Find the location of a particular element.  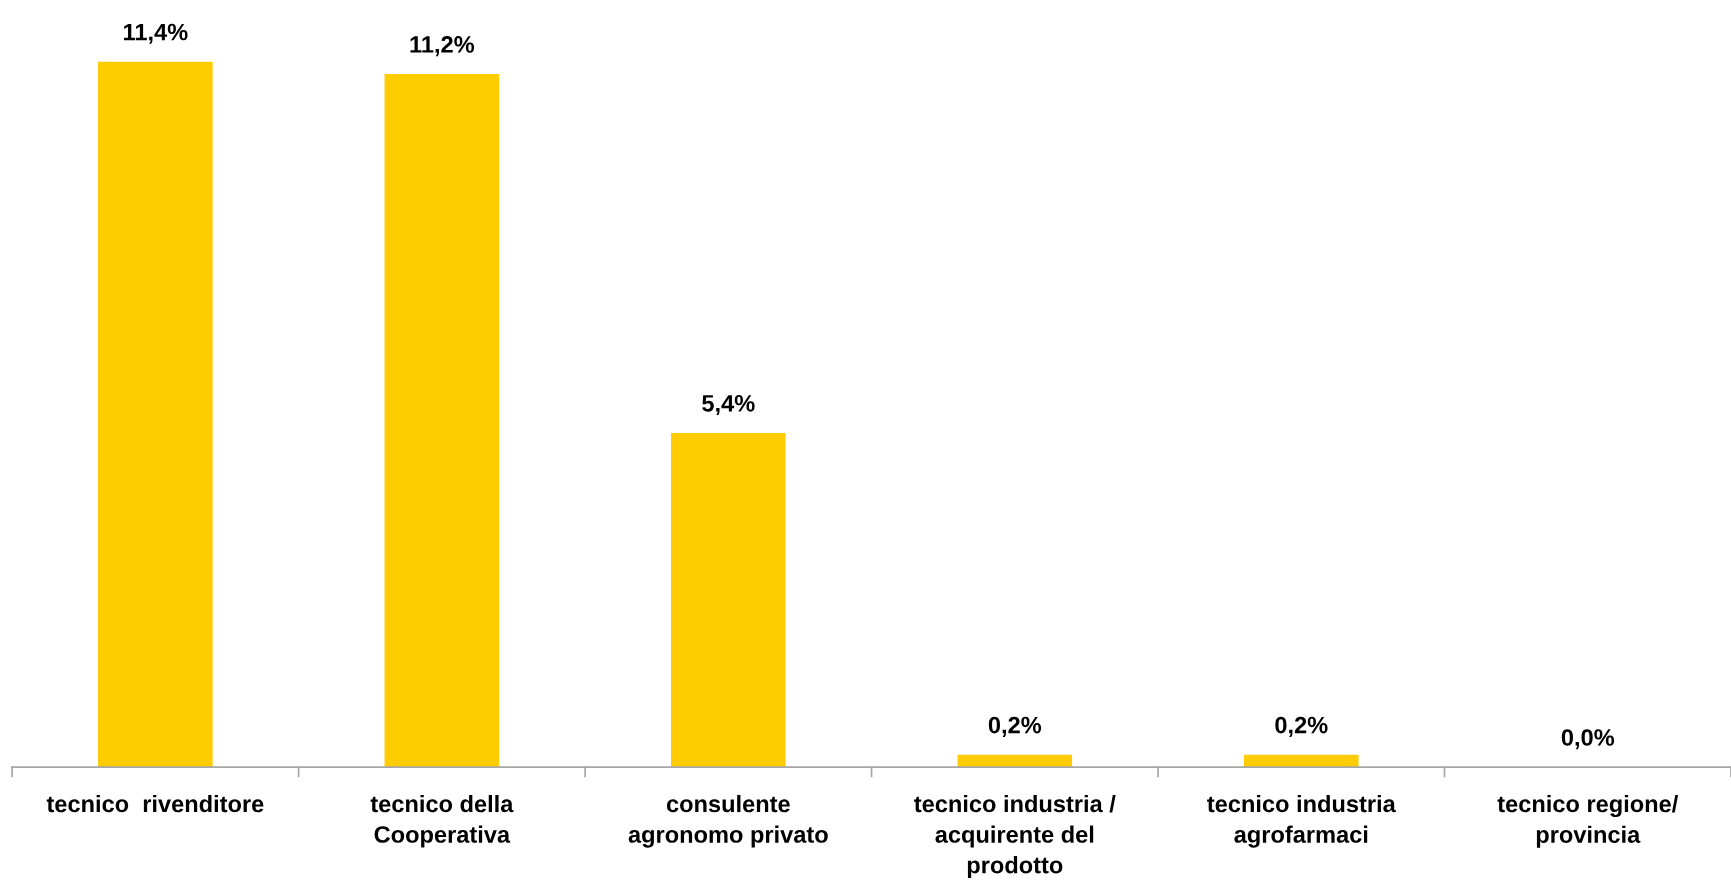

x-tick-label: tecnico della Cooperativa is located at coordinates (442, 821).